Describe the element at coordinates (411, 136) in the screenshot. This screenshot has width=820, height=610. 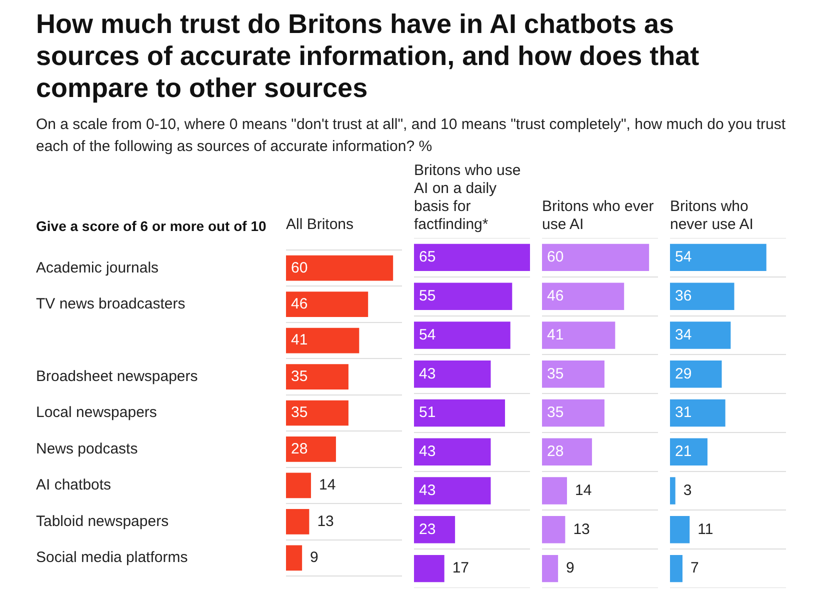
I see `chart-subtitle: On a scale from 0-10, where 0 means "don't trust at all", and 10 means "trust completely", how much do you trust each of the following as sources of accurate information? %` at that location.